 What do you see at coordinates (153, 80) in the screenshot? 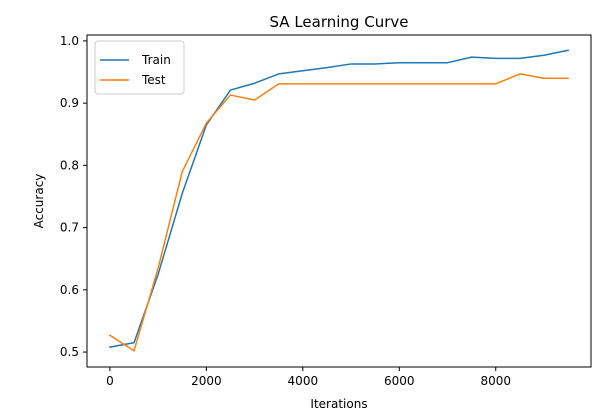
I see `legend-label-test: Test` at bounding box center [153, 80].